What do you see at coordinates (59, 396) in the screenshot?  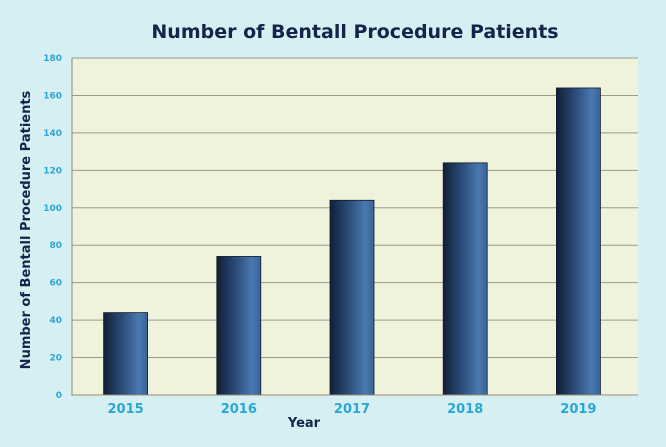 I see `y-tick-label: 0` at bounding box center [59, 396].